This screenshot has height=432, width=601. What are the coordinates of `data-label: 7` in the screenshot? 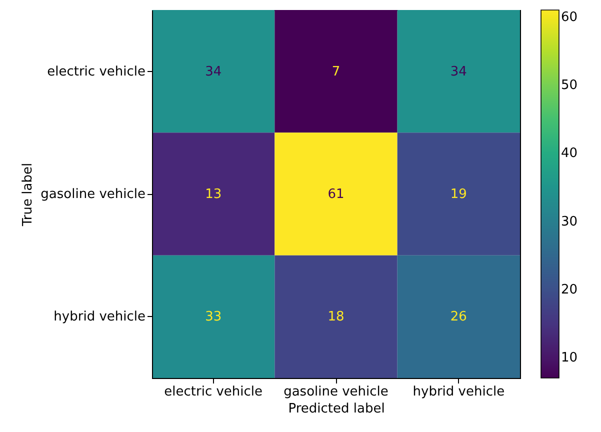 It's located at (336, 72).